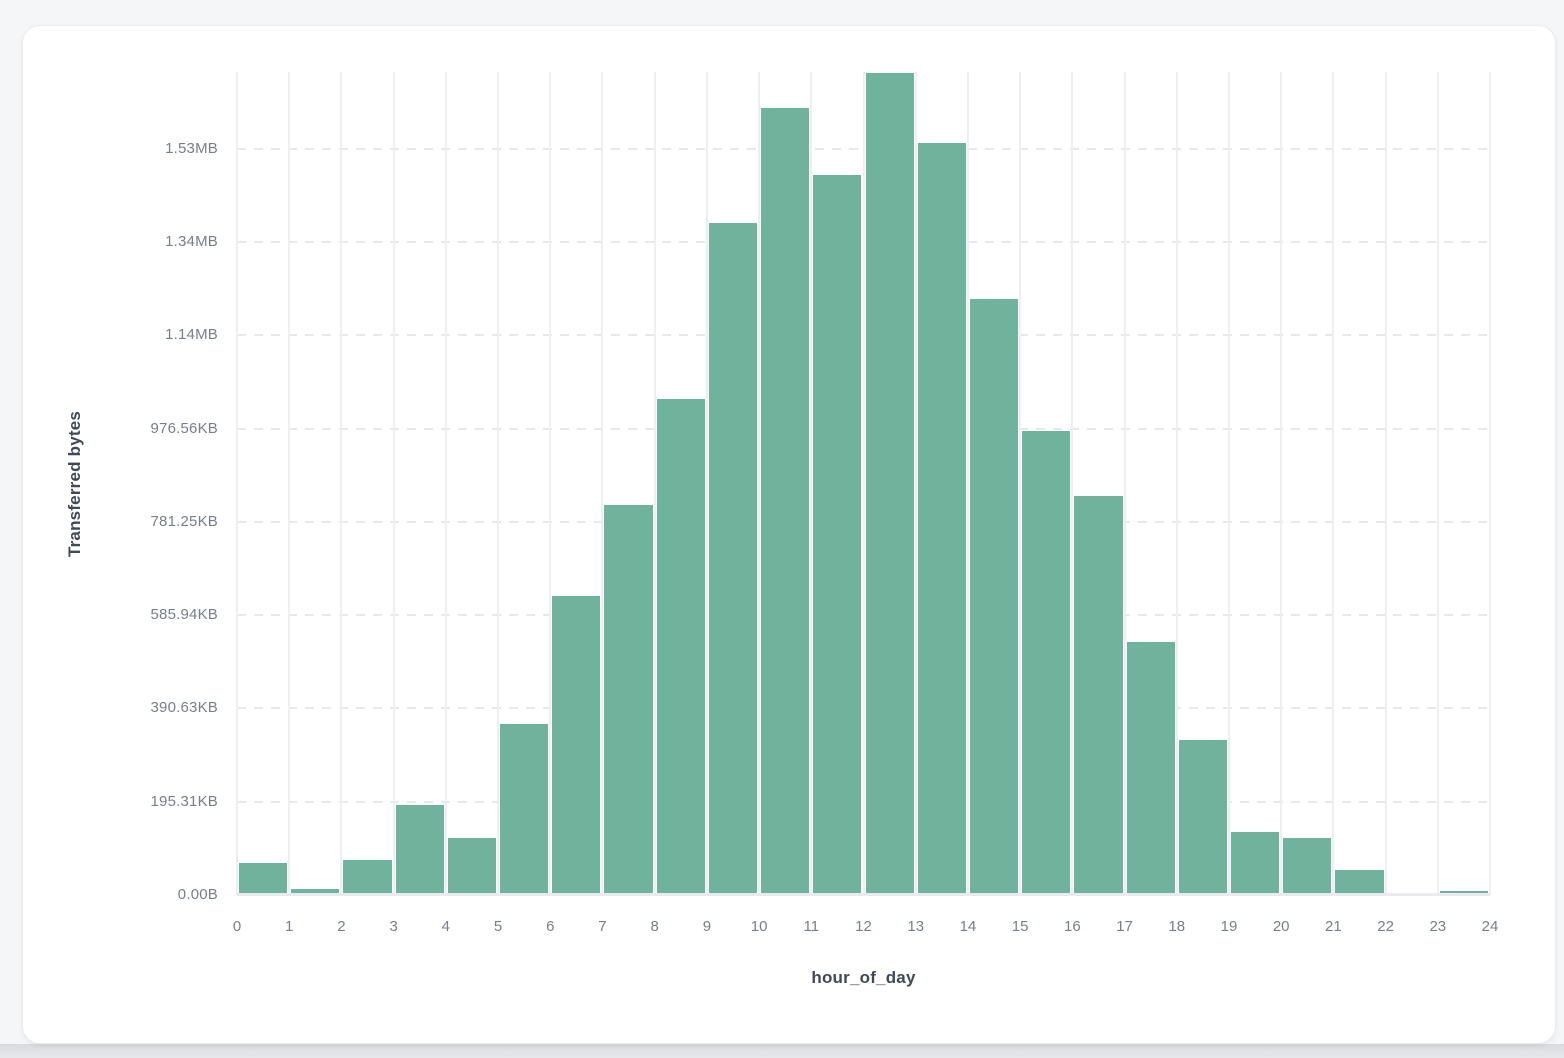  What do you see at coordinates (289, 926) in the screenshot?
I see `x-tick-label: 1` at bounding box center [289, 926].